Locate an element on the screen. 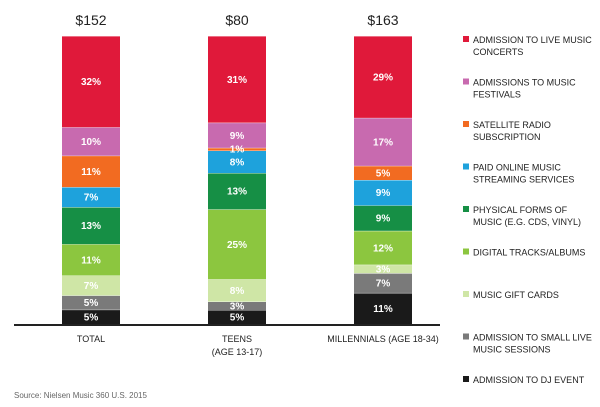 The height and width of the screenshot is (407, 600). bar-total-label: $163 is located at coordinates (382, 20).